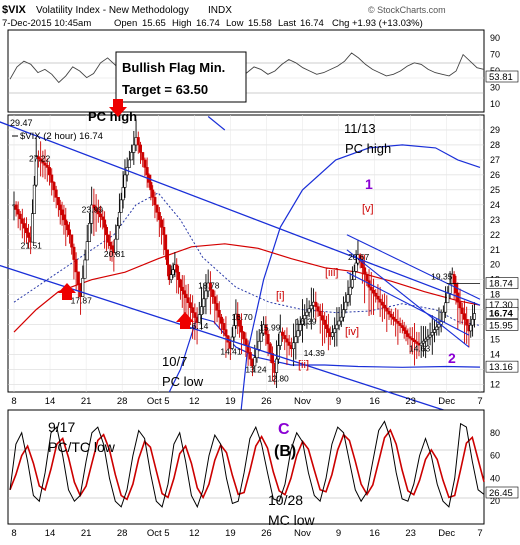 This screenshot has width=520, height=545. I want to click on y-tick-label: 14, so click(495, 355).